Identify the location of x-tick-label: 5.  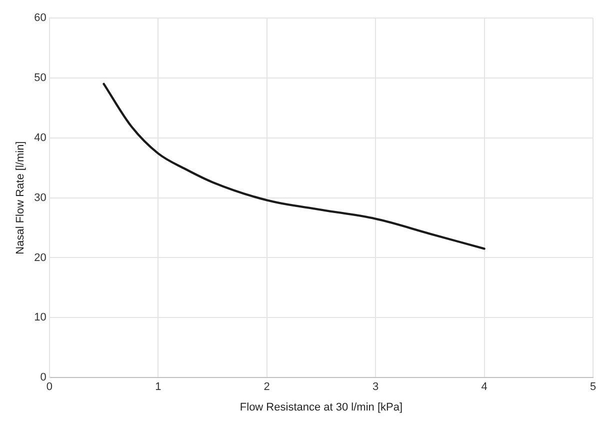
(593, 387).